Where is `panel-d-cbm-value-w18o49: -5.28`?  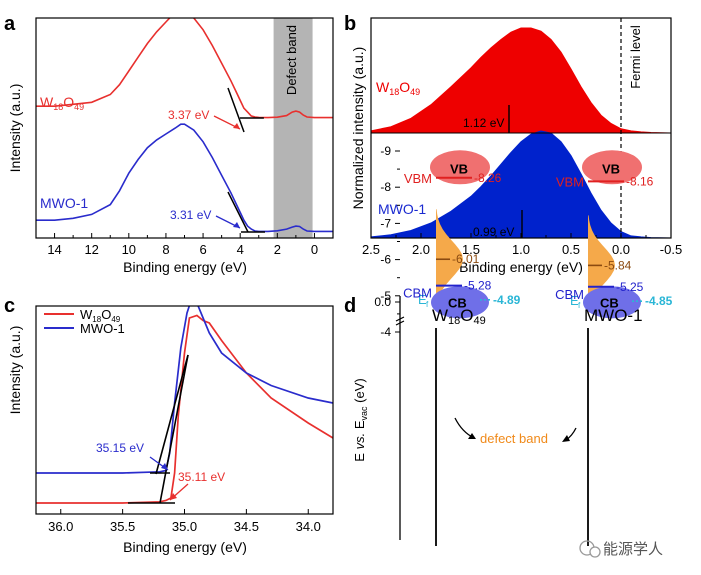 panel-d-cbm-value-w18o49: -5.28 is located at coordinates (478, 286).